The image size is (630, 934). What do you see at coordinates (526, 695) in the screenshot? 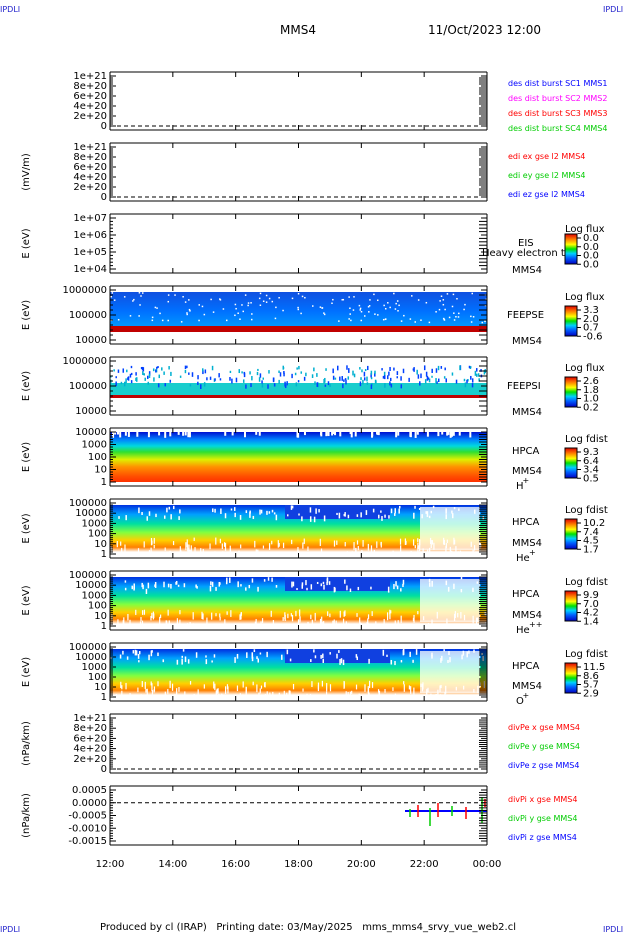
I see `species-charge: +` at bounding box center [526, 695].